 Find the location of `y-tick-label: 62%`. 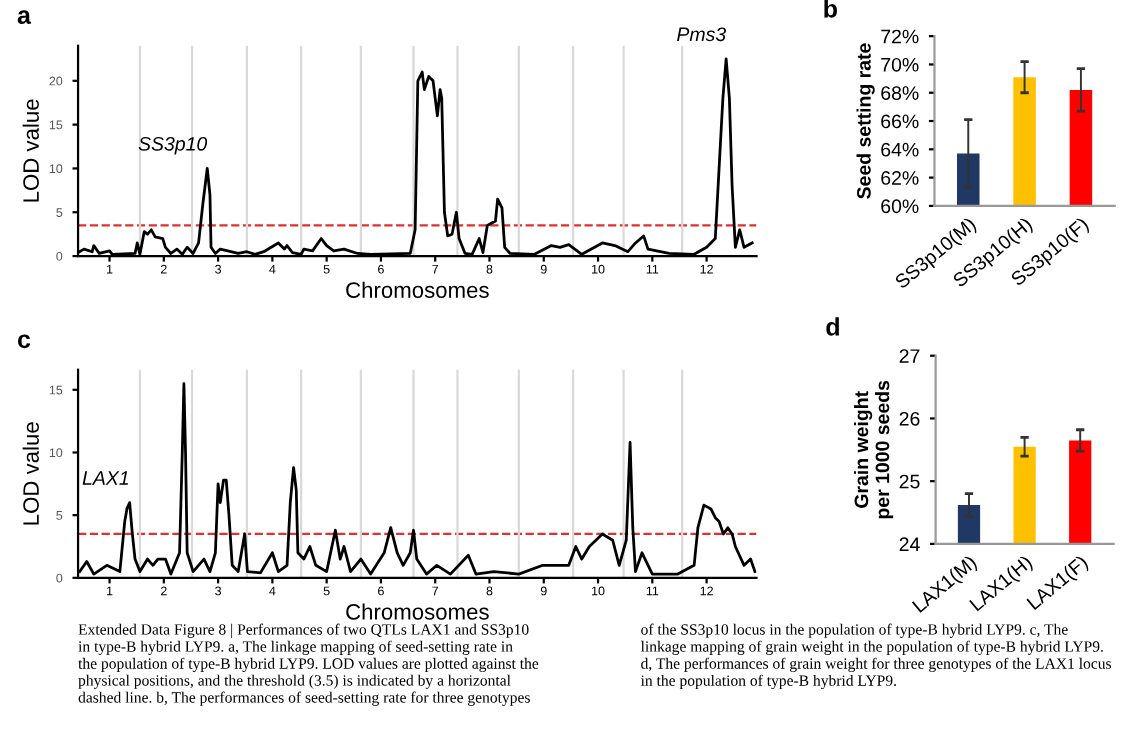

y-tick-label: 62% is located at coordinates (900, 178).